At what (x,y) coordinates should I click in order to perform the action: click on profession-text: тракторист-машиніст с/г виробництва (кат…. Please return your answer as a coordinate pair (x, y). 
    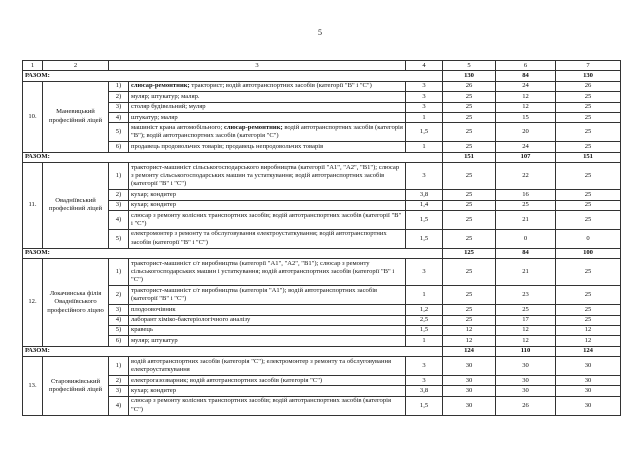
    Looking at the image, I should click on (254, 294).